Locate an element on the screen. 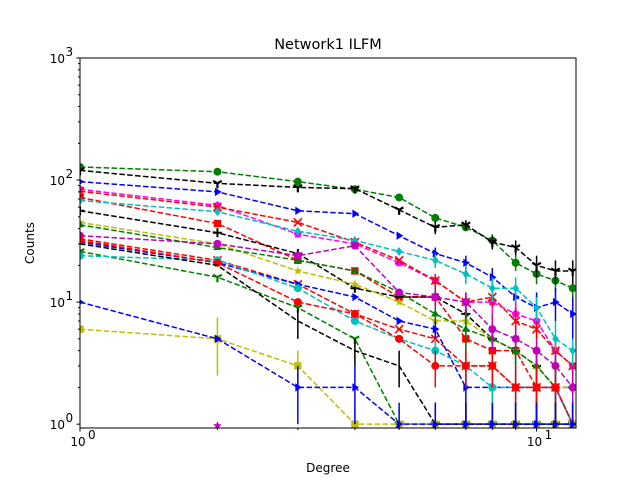  x-tick-label: 10 is located at coordinates (77, 442).